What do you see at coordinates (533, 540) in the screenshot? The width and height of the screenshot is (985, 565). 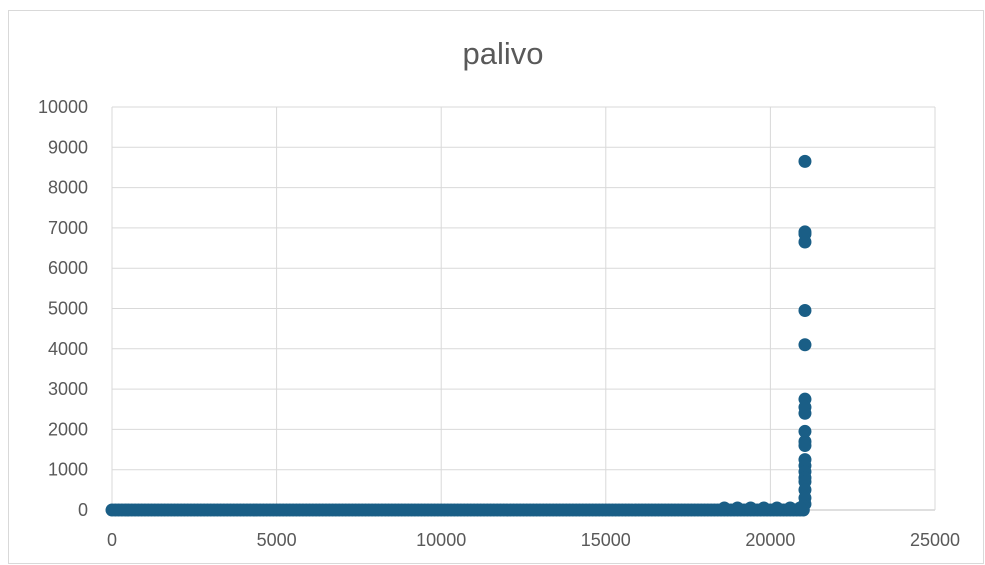 I see `x-axis-ticks: 0 5000 10000 15000 20000 25000` at bounding box center [533, 540].